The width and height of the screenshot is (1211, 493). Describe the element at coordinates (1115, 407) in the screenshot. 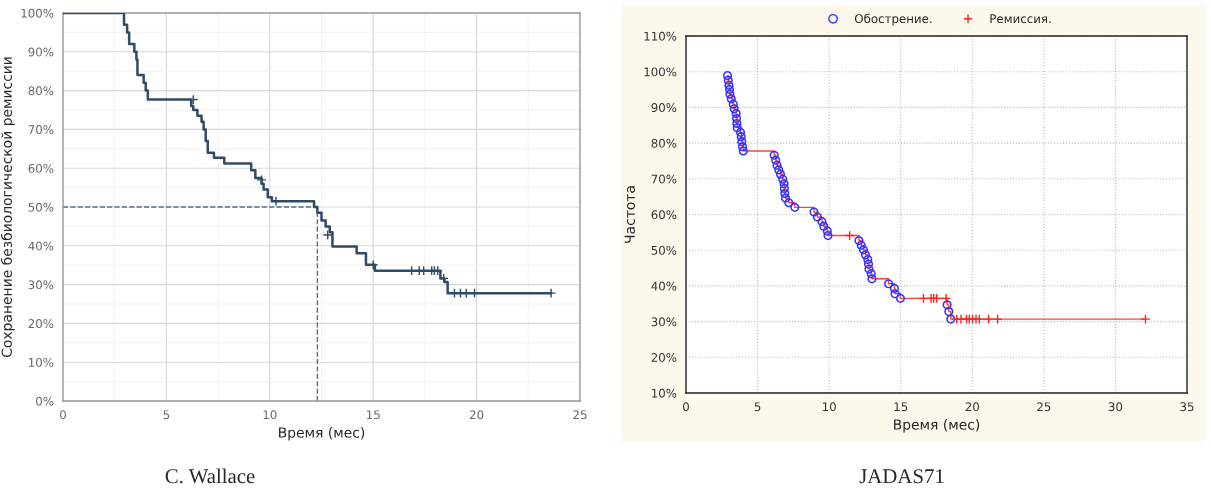

I see `x-tick-label: 30` at that location.